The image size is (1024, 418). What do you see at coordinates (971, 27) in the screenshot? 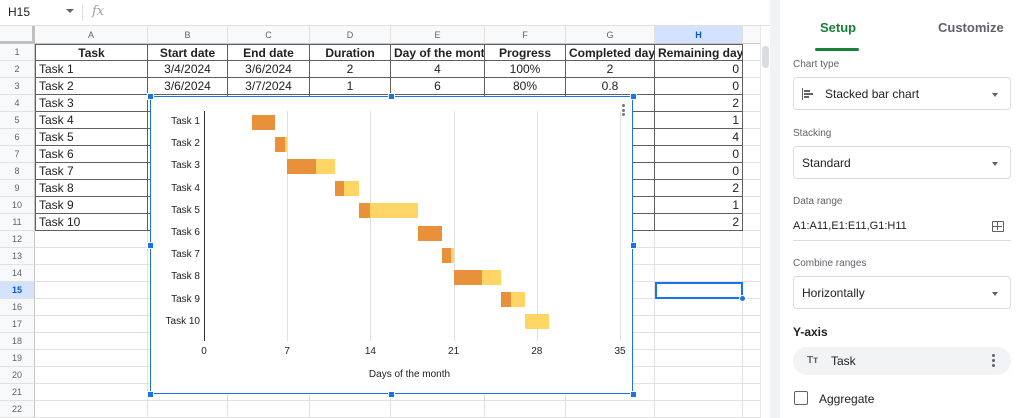
I see `tab-customize: Customize` at bounding box center [971, 27].